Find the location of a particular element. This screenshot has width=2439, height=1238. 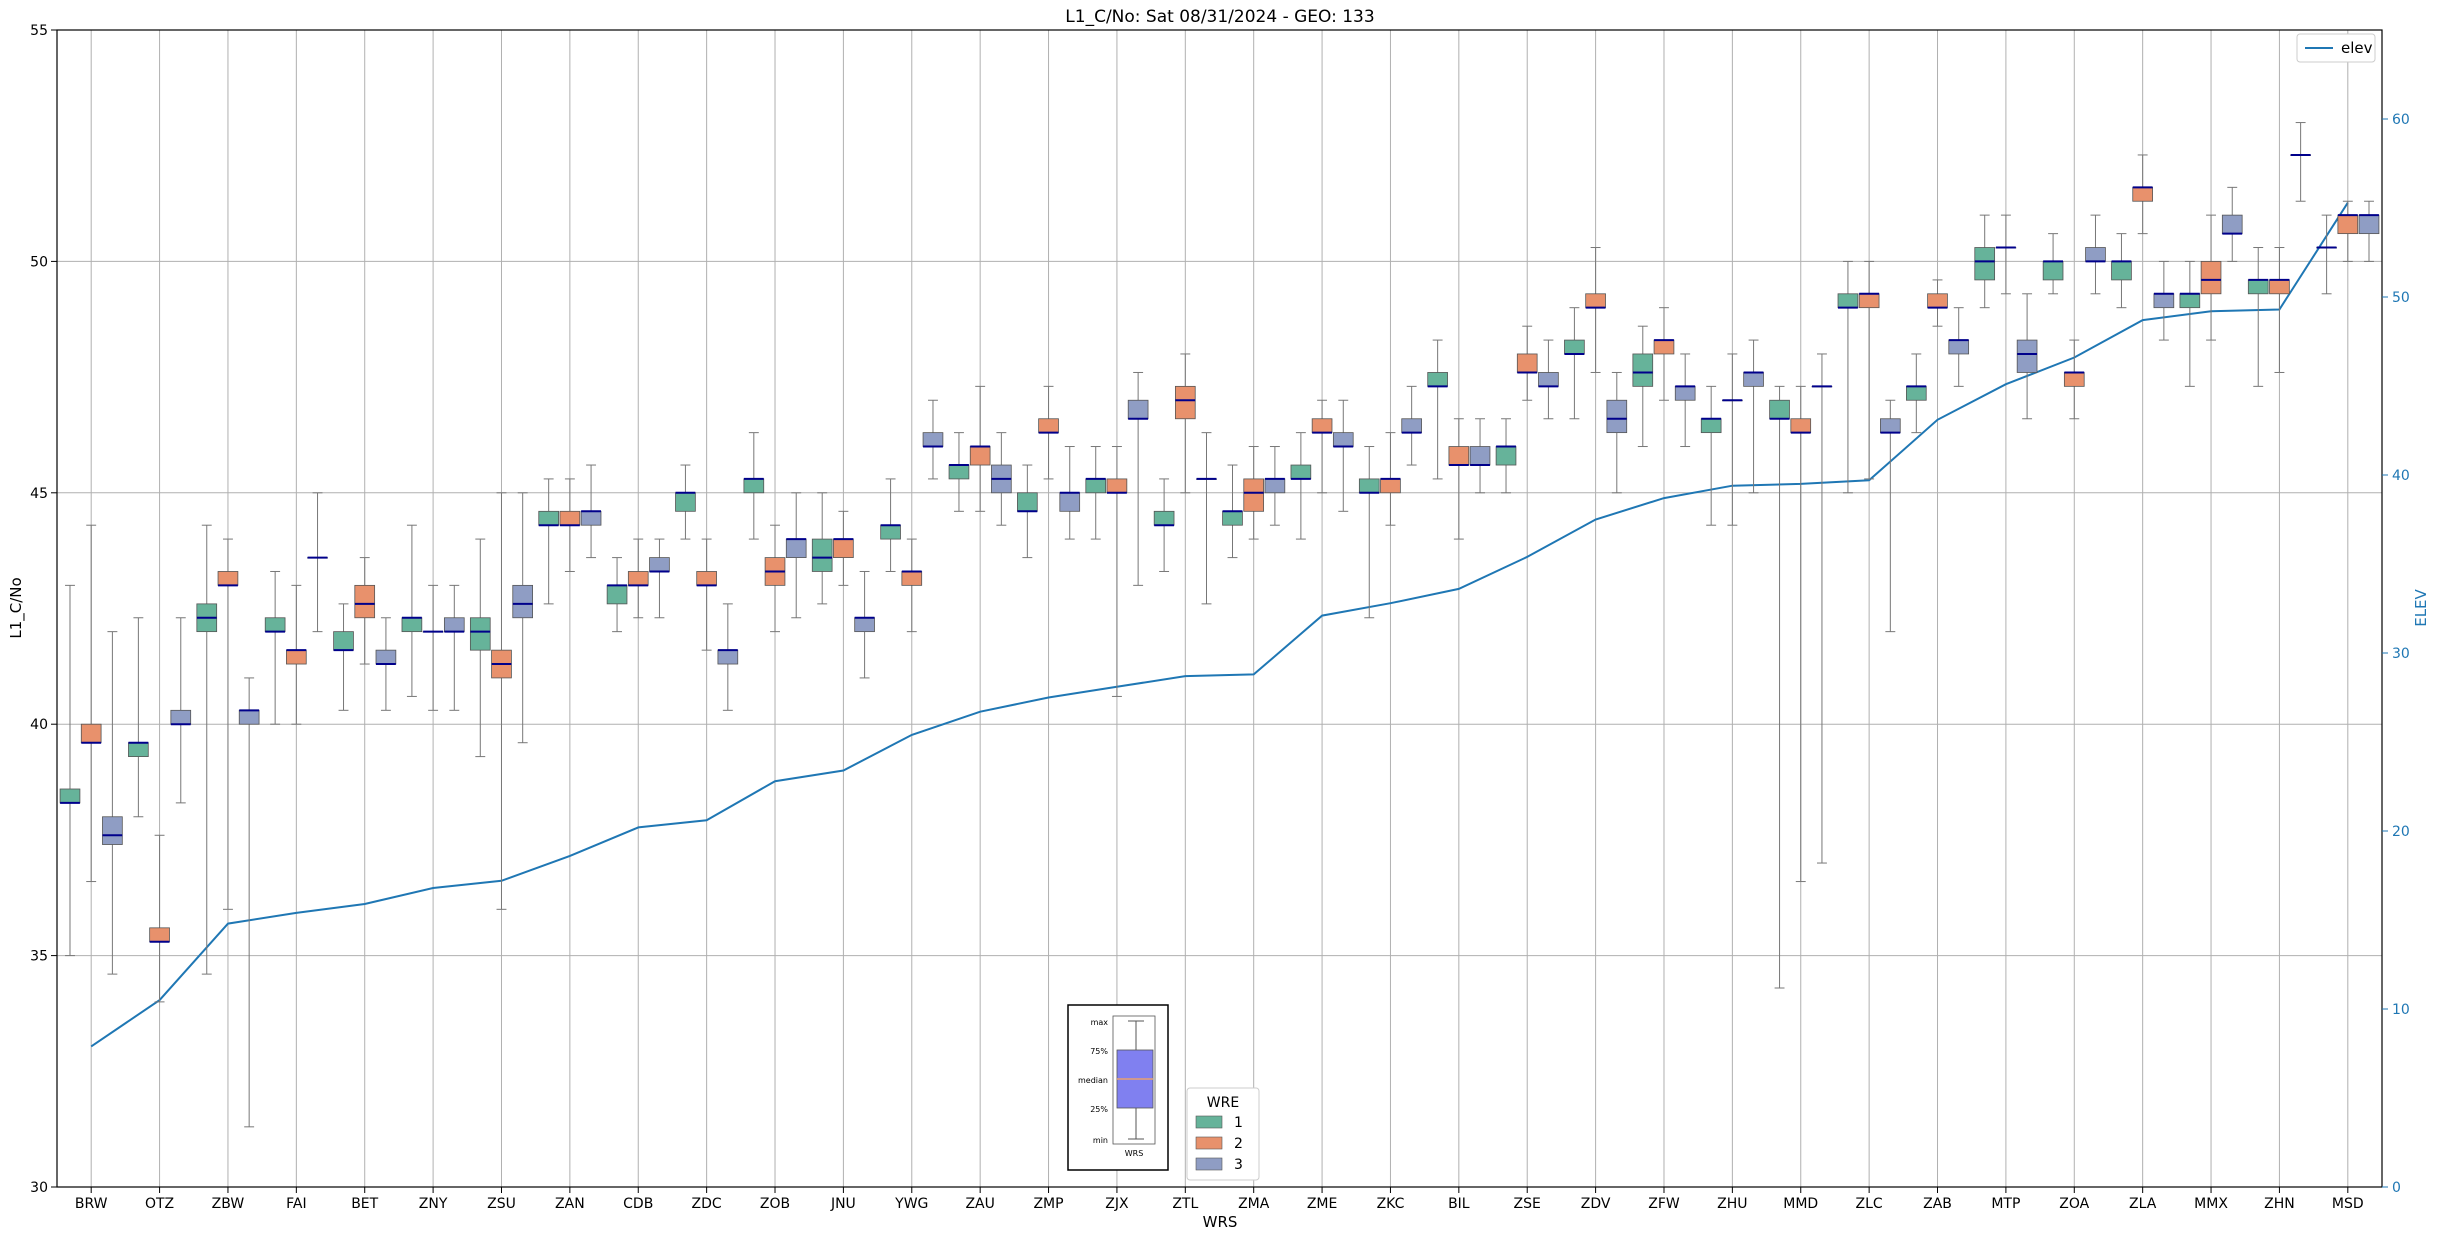

x-tick-label: BRW is located at coordinates (91, 1204).